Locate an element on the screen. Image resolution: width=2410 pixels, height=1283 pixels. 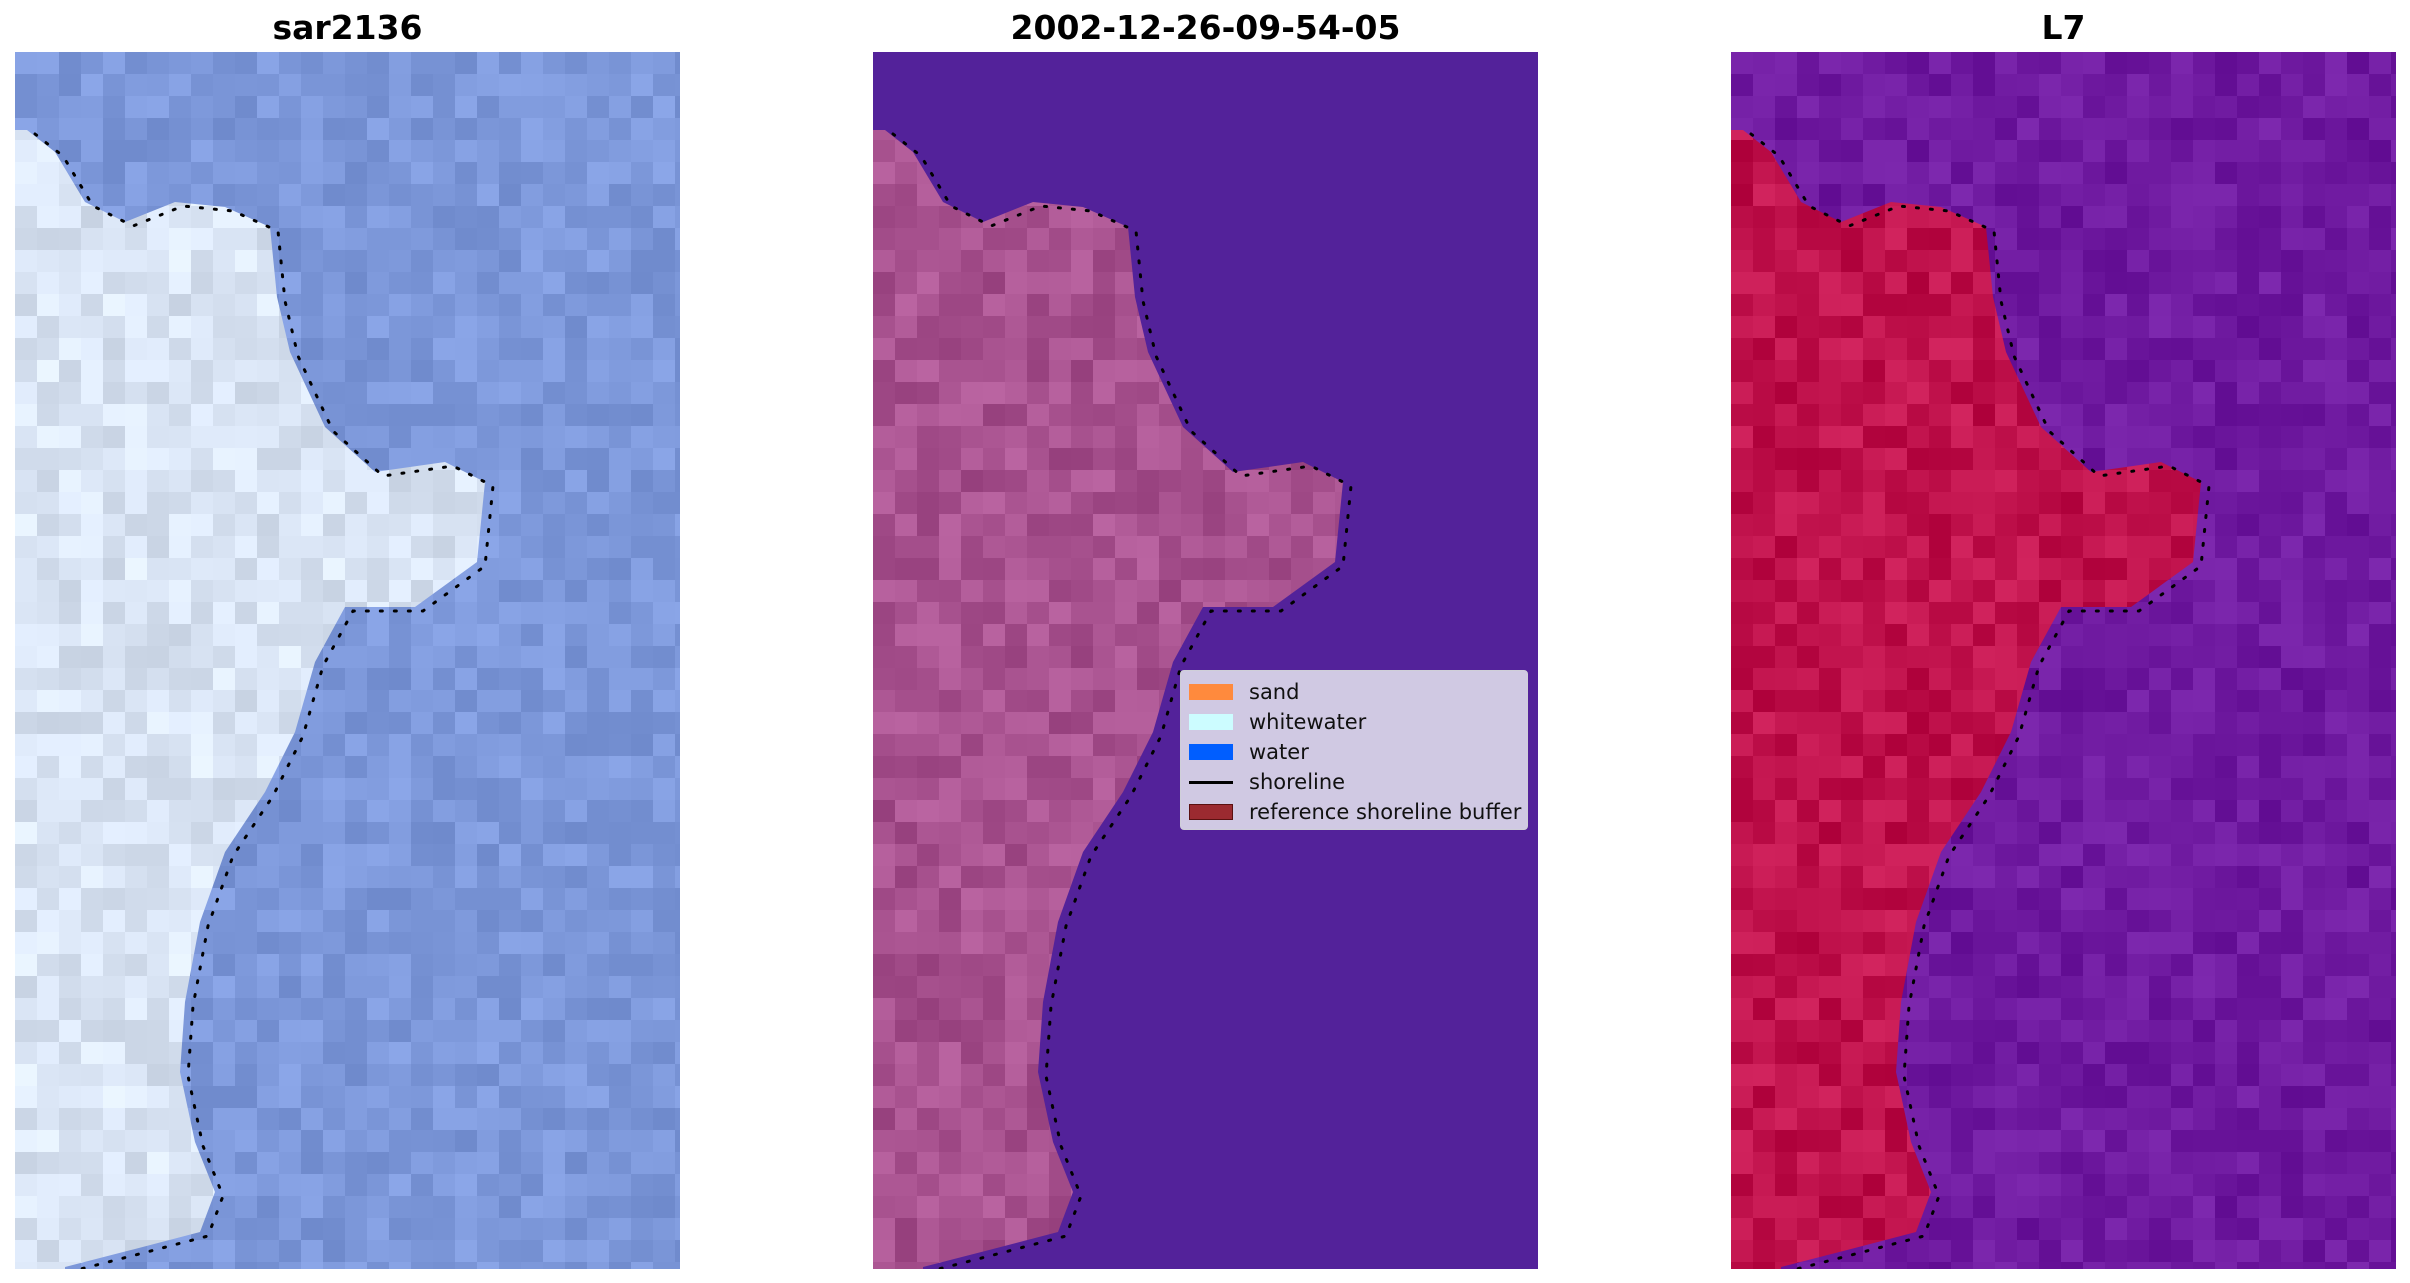
legend-label-whitewater: whitewater is located at coordinates (1308, 722).